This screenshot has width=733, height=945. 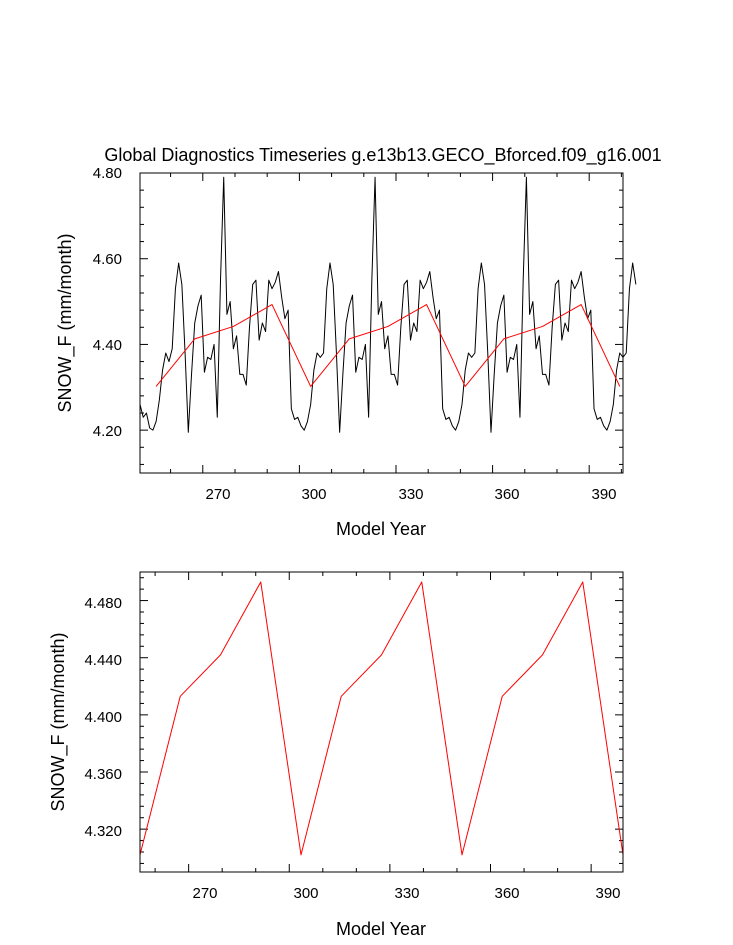 I want to click on top-xtick-label: 300, so click(x=313, y=494).